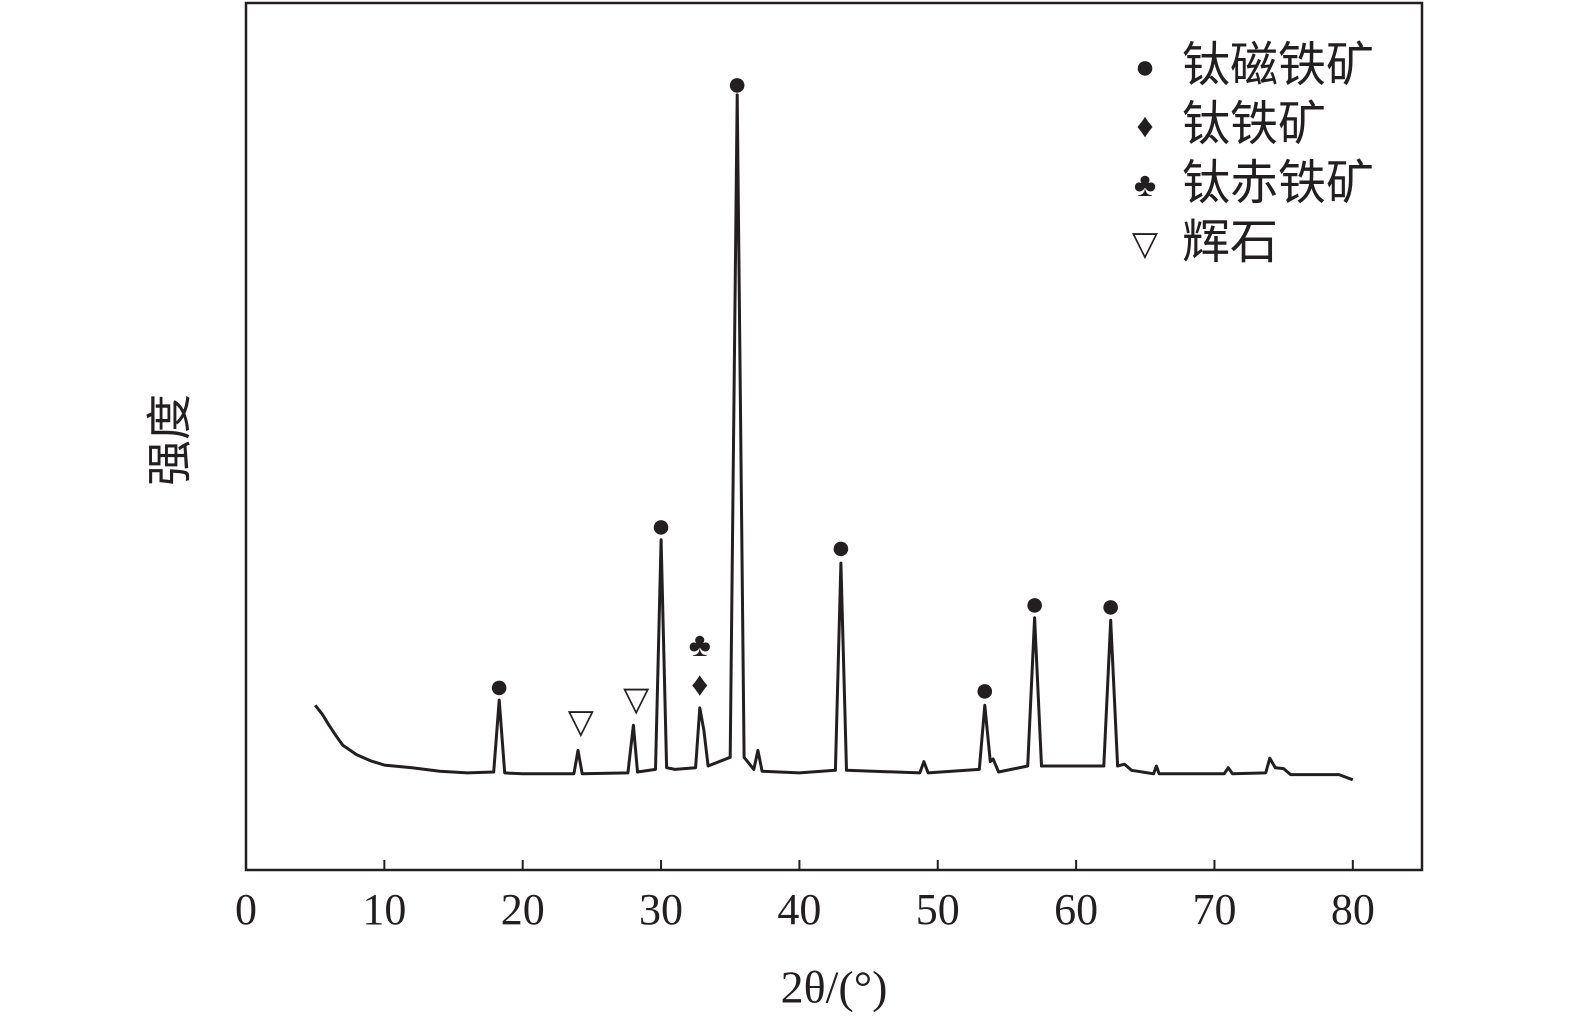 This screenshot has width=1575, height=1035. Describe the element at coordinates (1214, 909) in the screenshot. I see `x-tick-label: 70` at that location.